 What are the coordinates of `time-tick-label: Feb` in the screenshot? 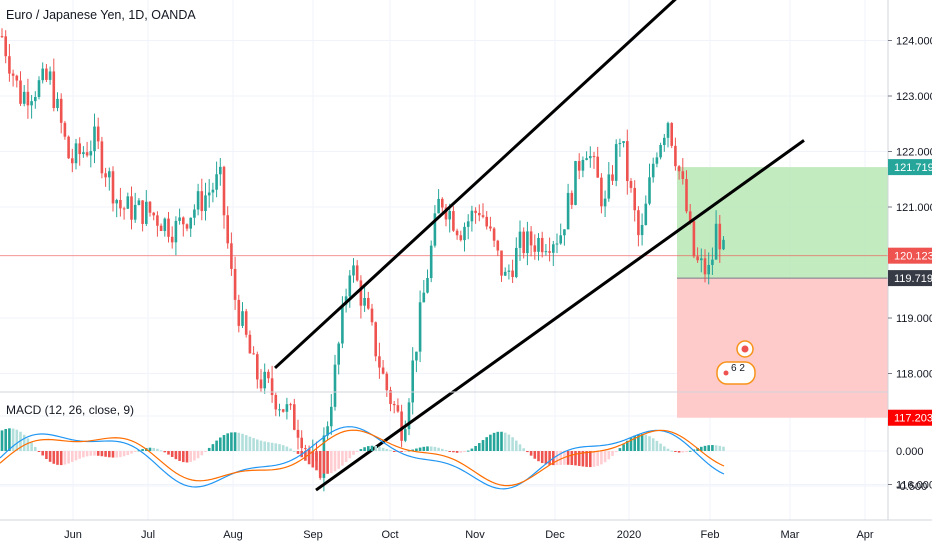 It's located at (710, 535).